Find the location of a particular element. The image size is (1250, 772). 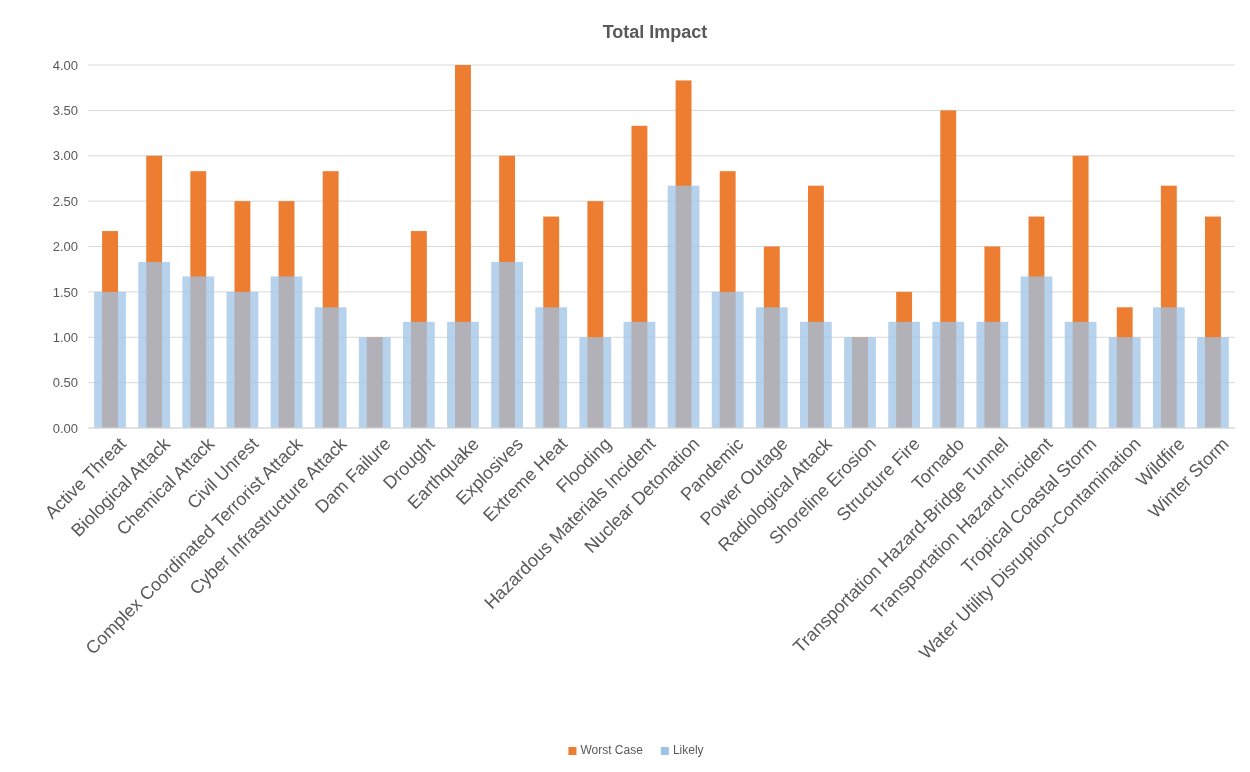

y-tick-label: 0.50 is located at coordinates (65, 383).